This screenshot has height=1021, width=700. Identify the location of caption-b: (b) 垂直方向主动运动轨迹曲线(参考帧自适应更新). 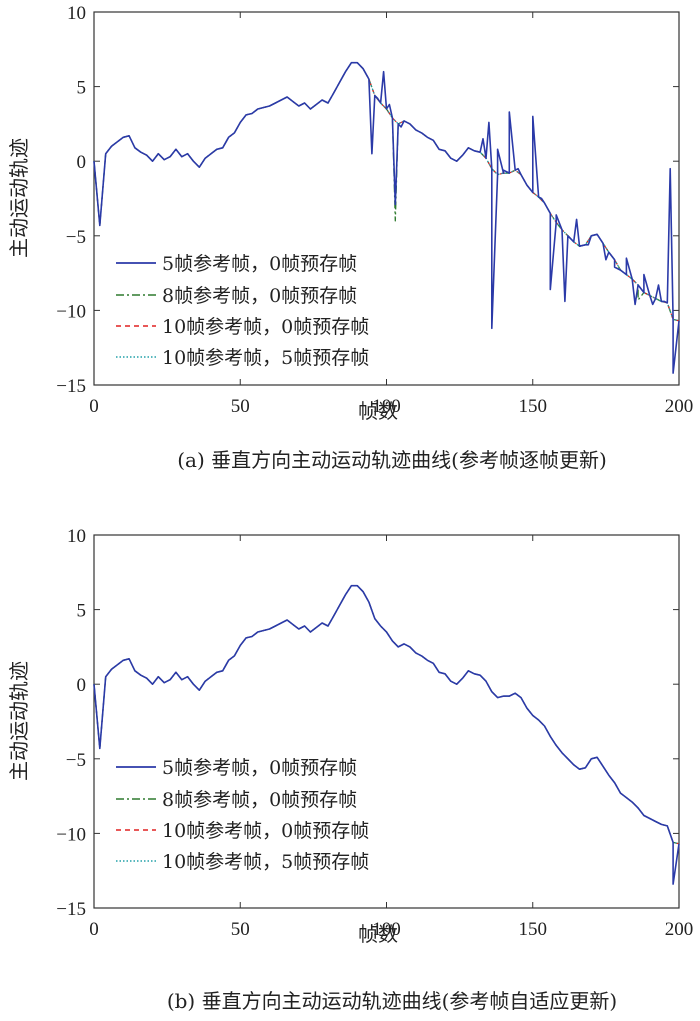
(392, 1001).